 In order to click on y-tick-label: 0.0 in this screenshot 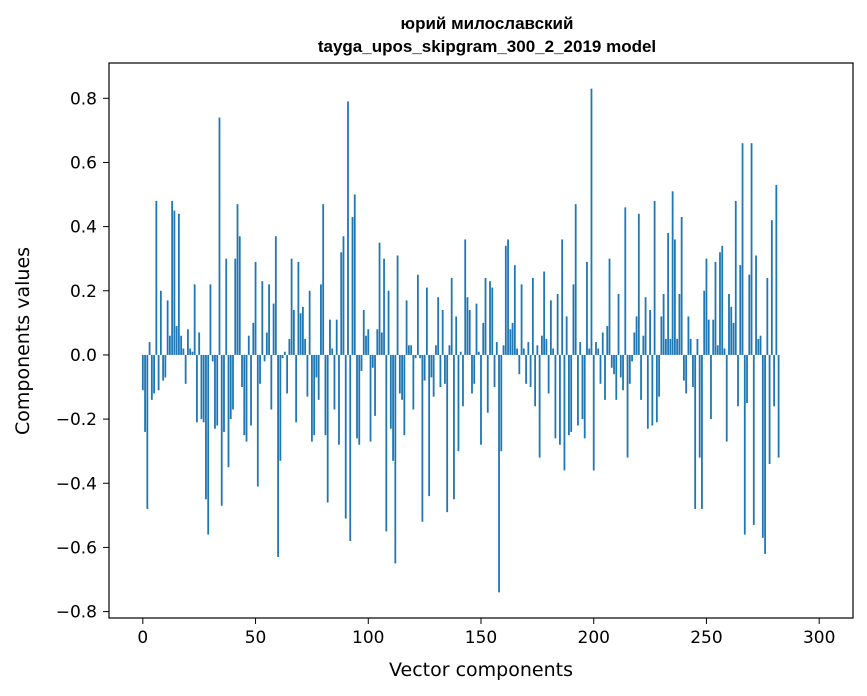, I will do `click(83, 356)`.